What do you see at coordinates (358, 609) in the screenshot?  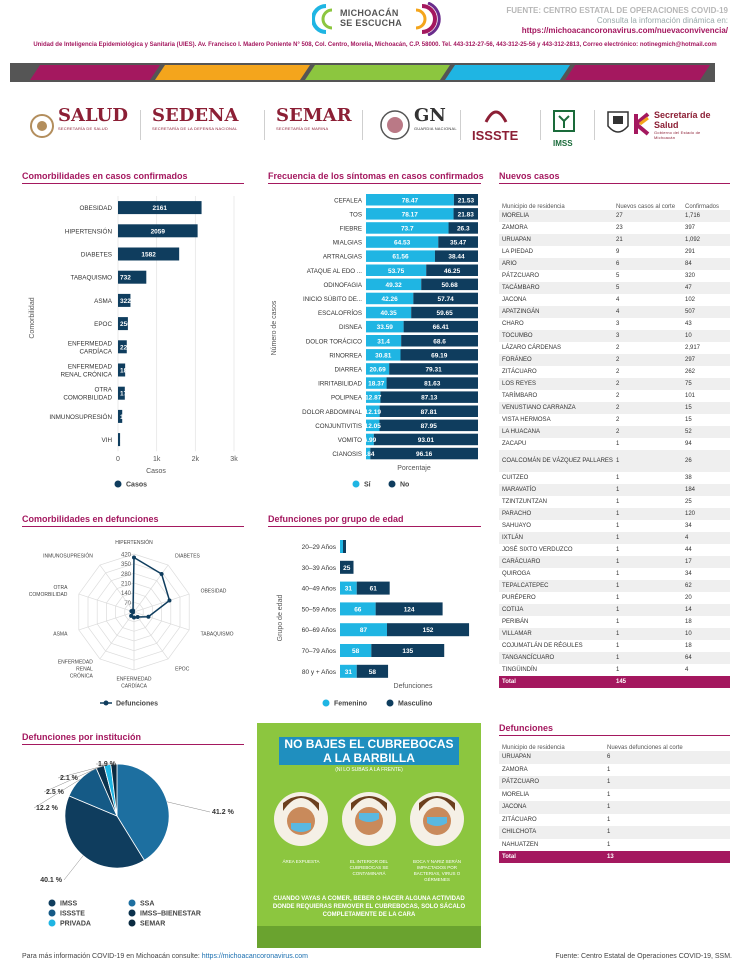 I see `bar-femenino` at bounding box center [358, 609].